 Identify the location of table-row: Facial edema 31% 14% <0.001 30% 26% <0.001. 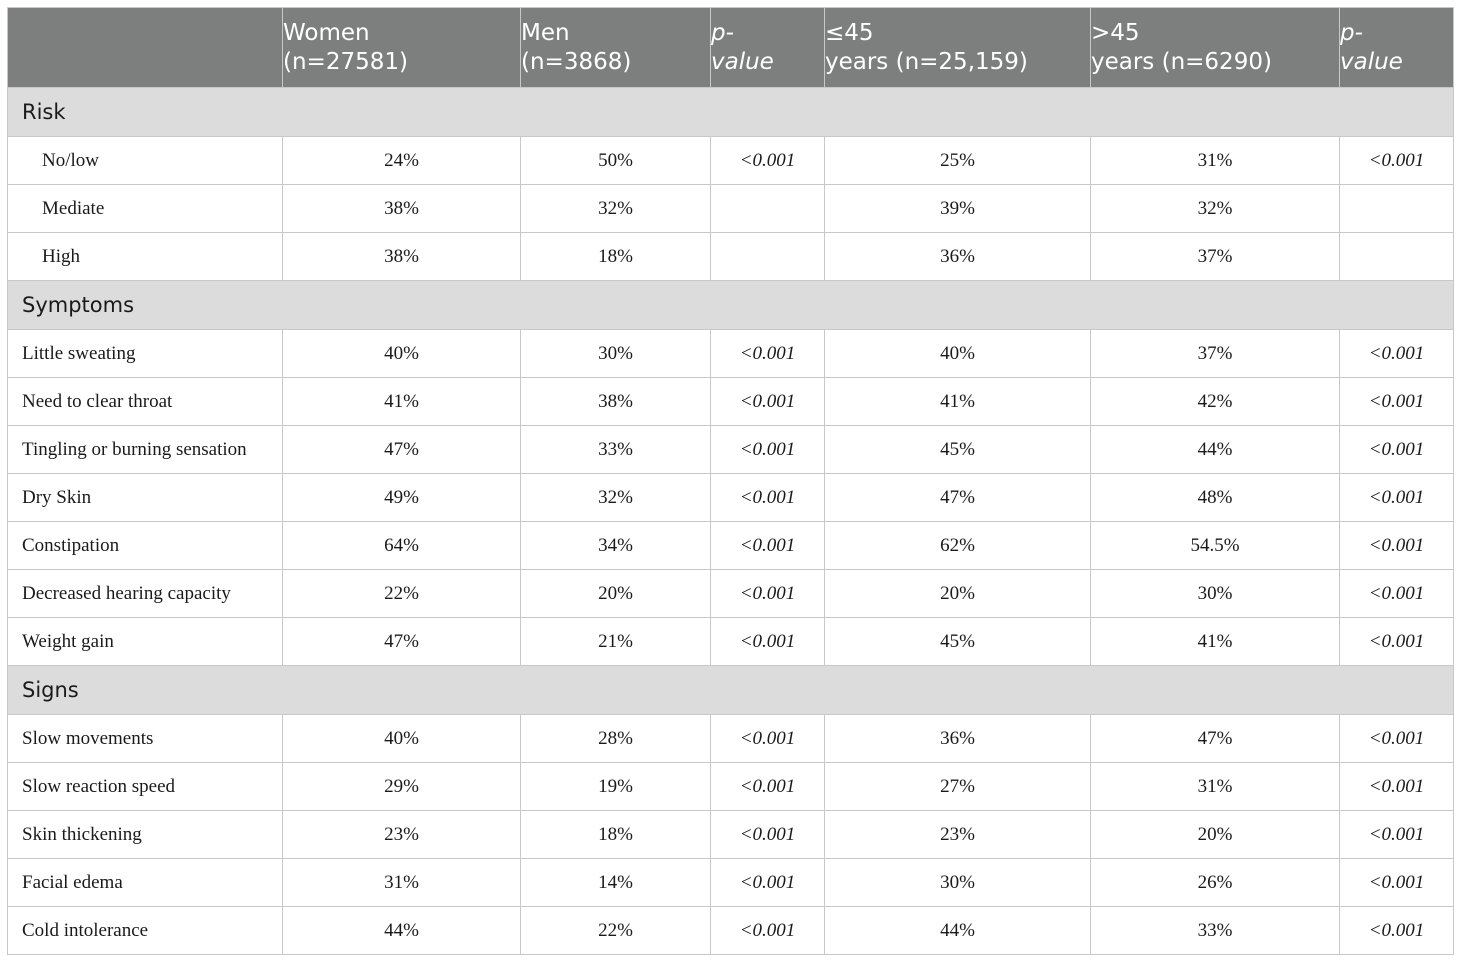
(730, 882).